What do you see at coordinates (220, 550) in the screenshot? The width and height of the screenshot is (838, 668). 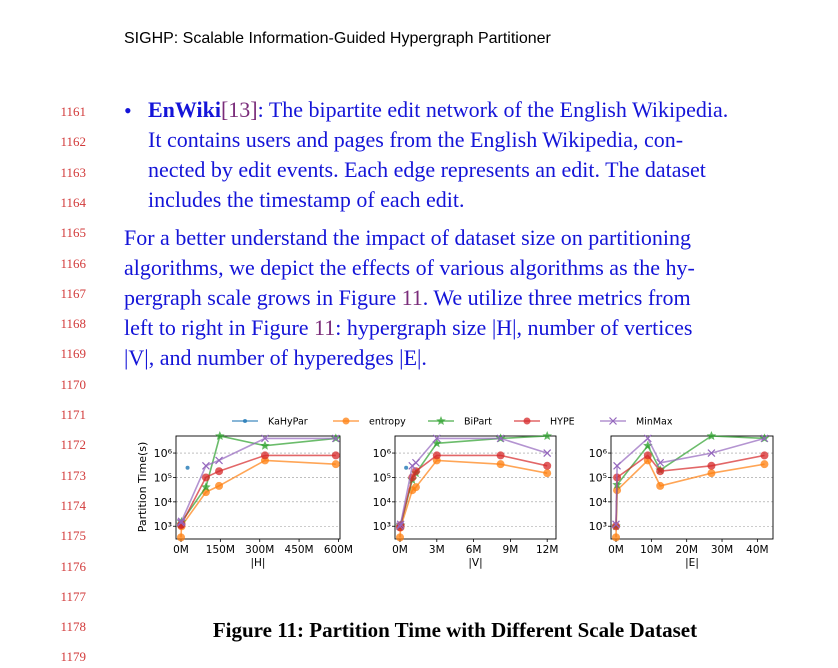 I see `x-tick-label: 150M` at bounding box center [220, 550].